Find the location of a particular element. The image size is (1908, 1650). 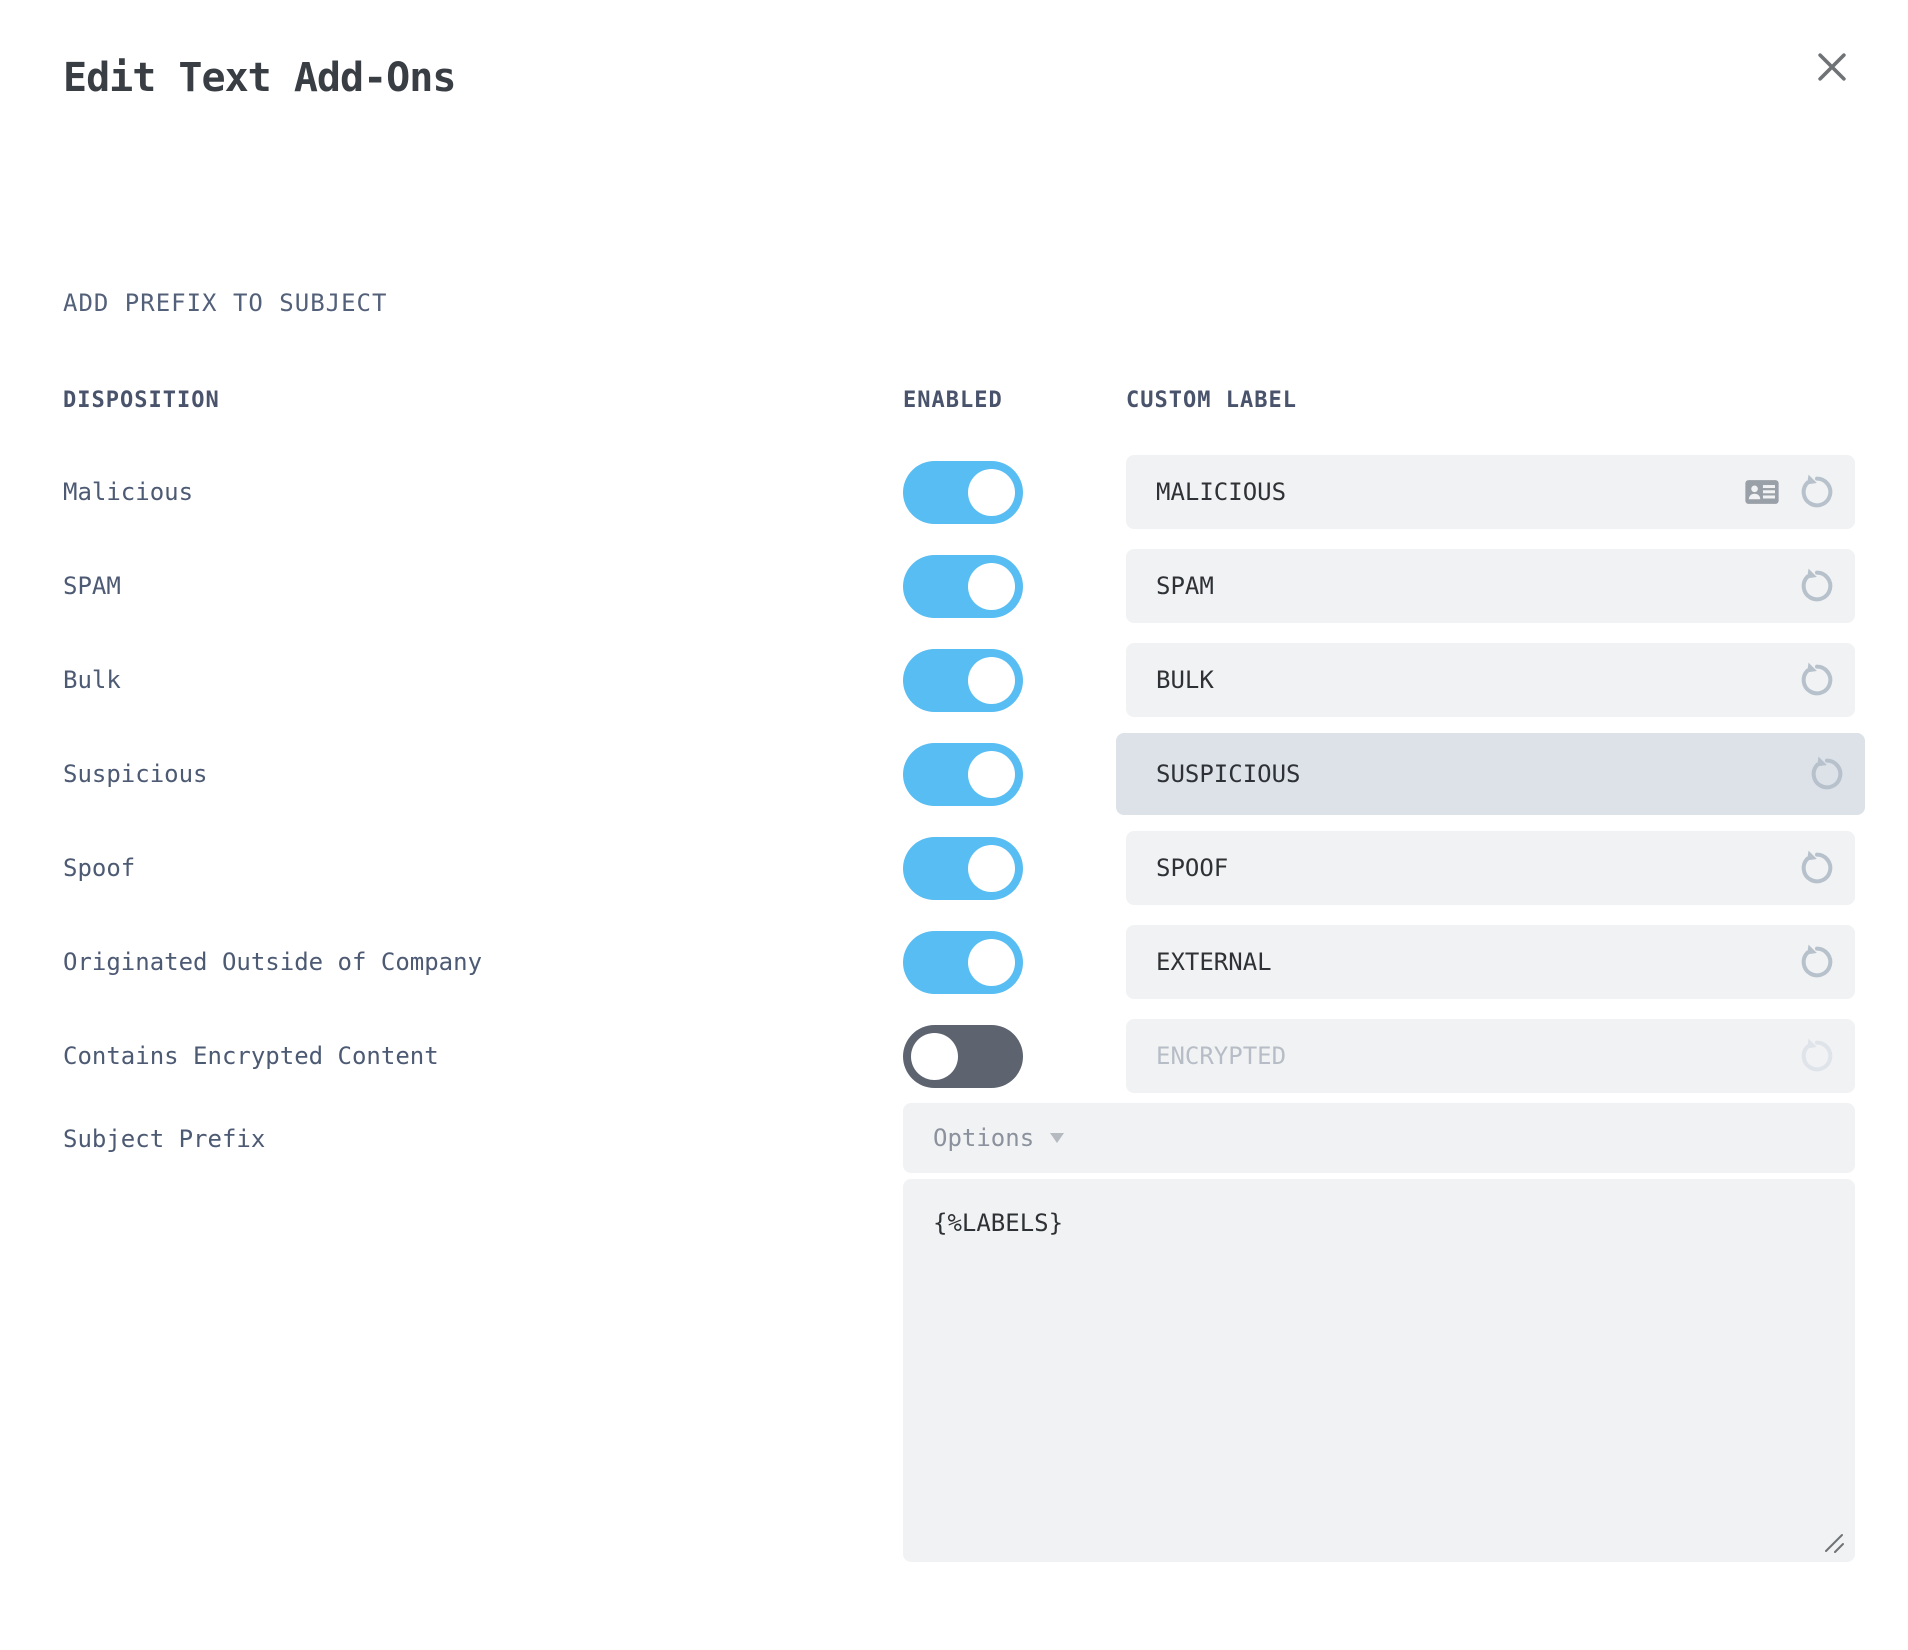

table-header: DISPOSITION ENABLED CUSTOM LABEL is located at coordinates (959, 401).